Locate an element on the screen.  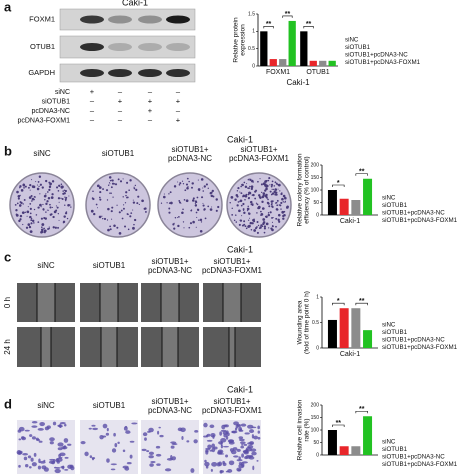
y-tick-label: 50 is located at coordinates (316, 443).